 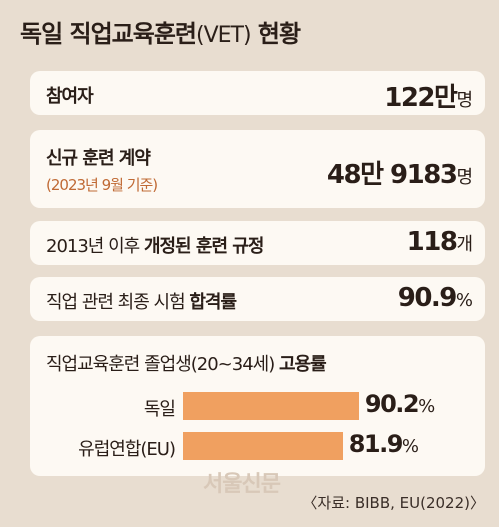 What do you see at coordinates (427, 298) in the screenshot?
I see `stat-value-number: 90.9` at bounding box center [427, 298].